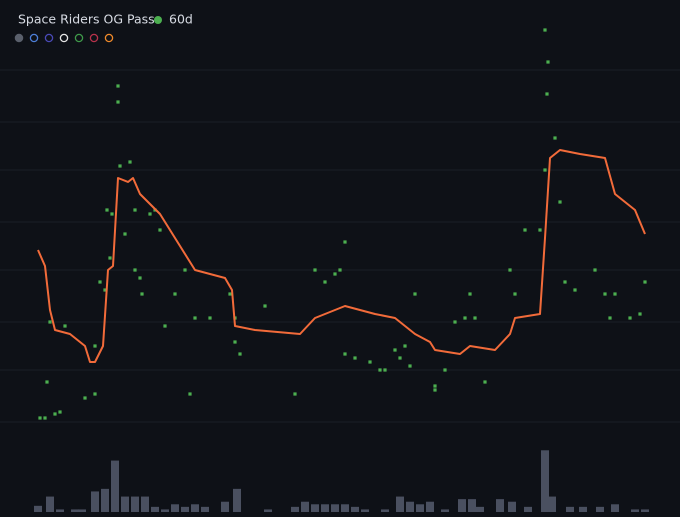 The width and height of the screenshot is (680, 517). Describe the element at coordinates (158, 20) in the screenshot. I see `legend-marker` at that location.